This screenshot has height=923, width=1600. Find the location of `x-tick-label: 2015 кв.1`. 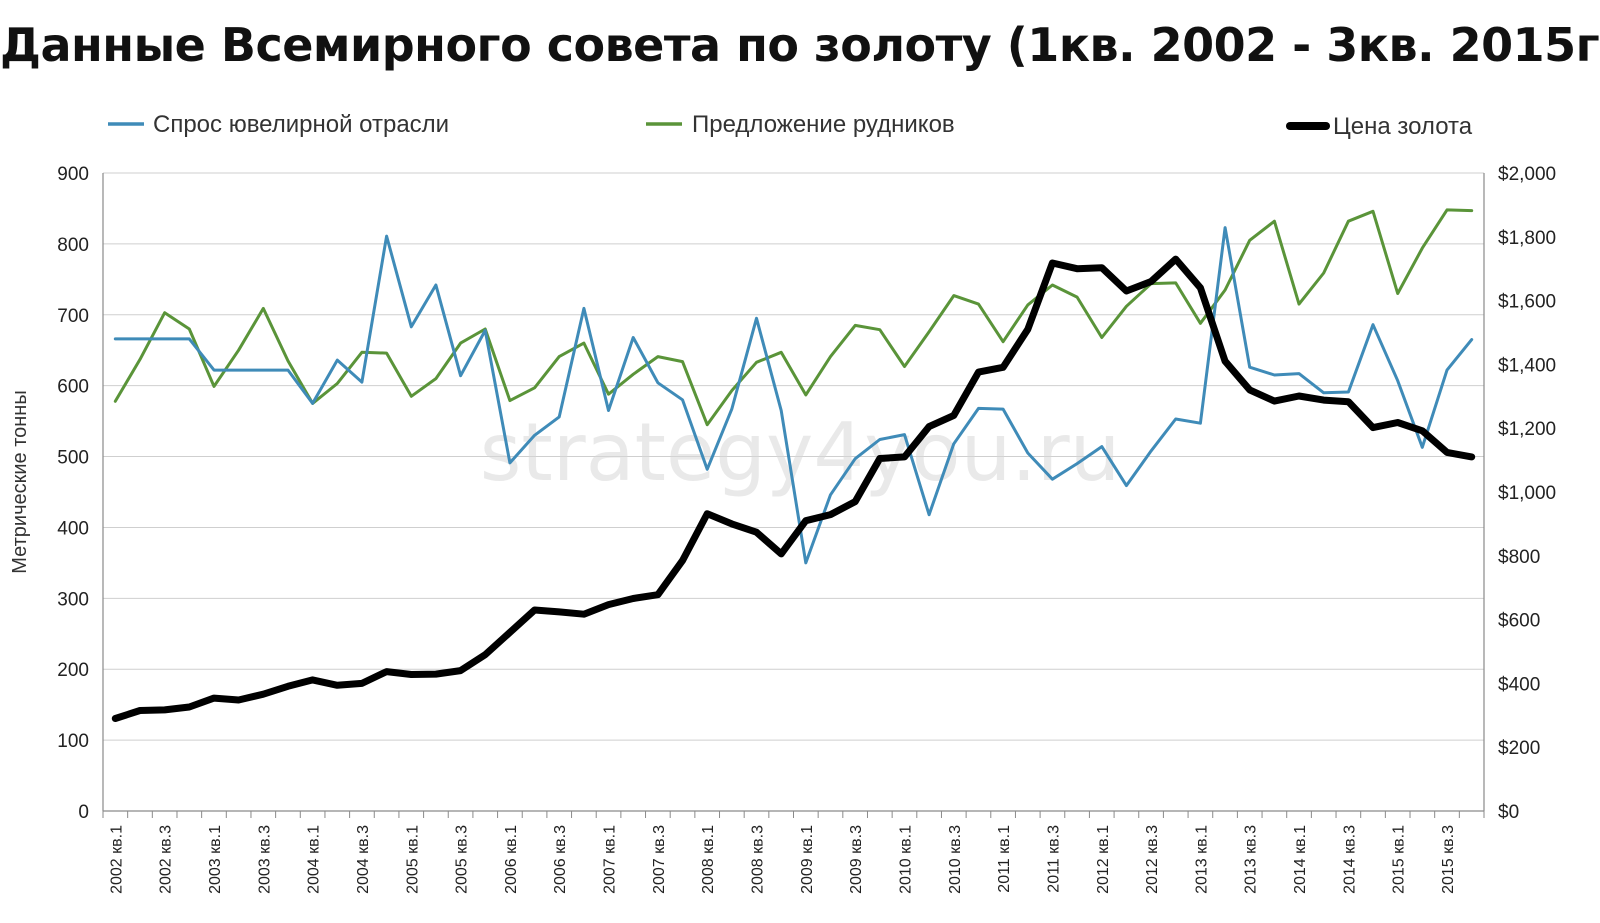

x-tick-label: 2015 кв.1 is located at coordinates (1399, 859).